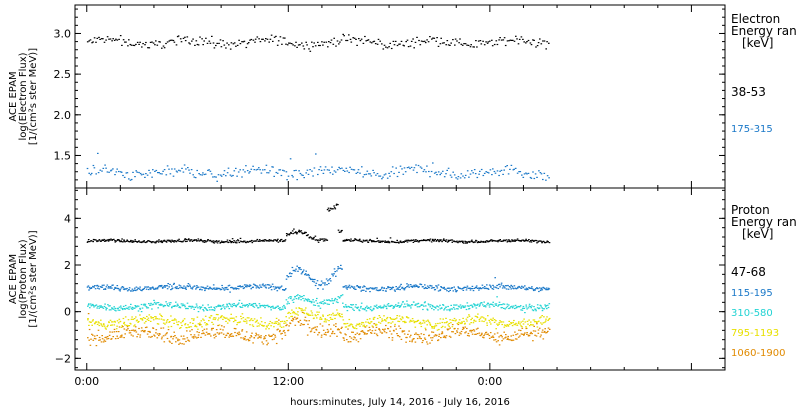 The image size is (800, 410). I want to click on legend-entry: 310-580, so click(752, 313).